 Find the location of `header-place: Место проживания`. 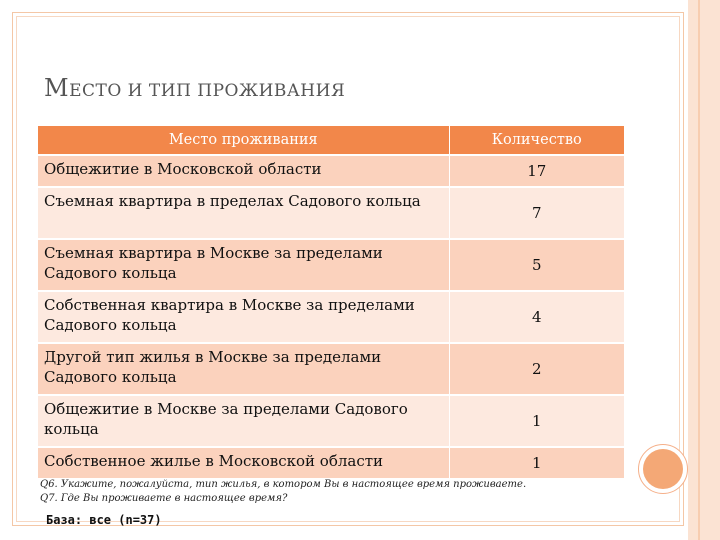

header-place: Место проживания is located at coordinates (243, 141).